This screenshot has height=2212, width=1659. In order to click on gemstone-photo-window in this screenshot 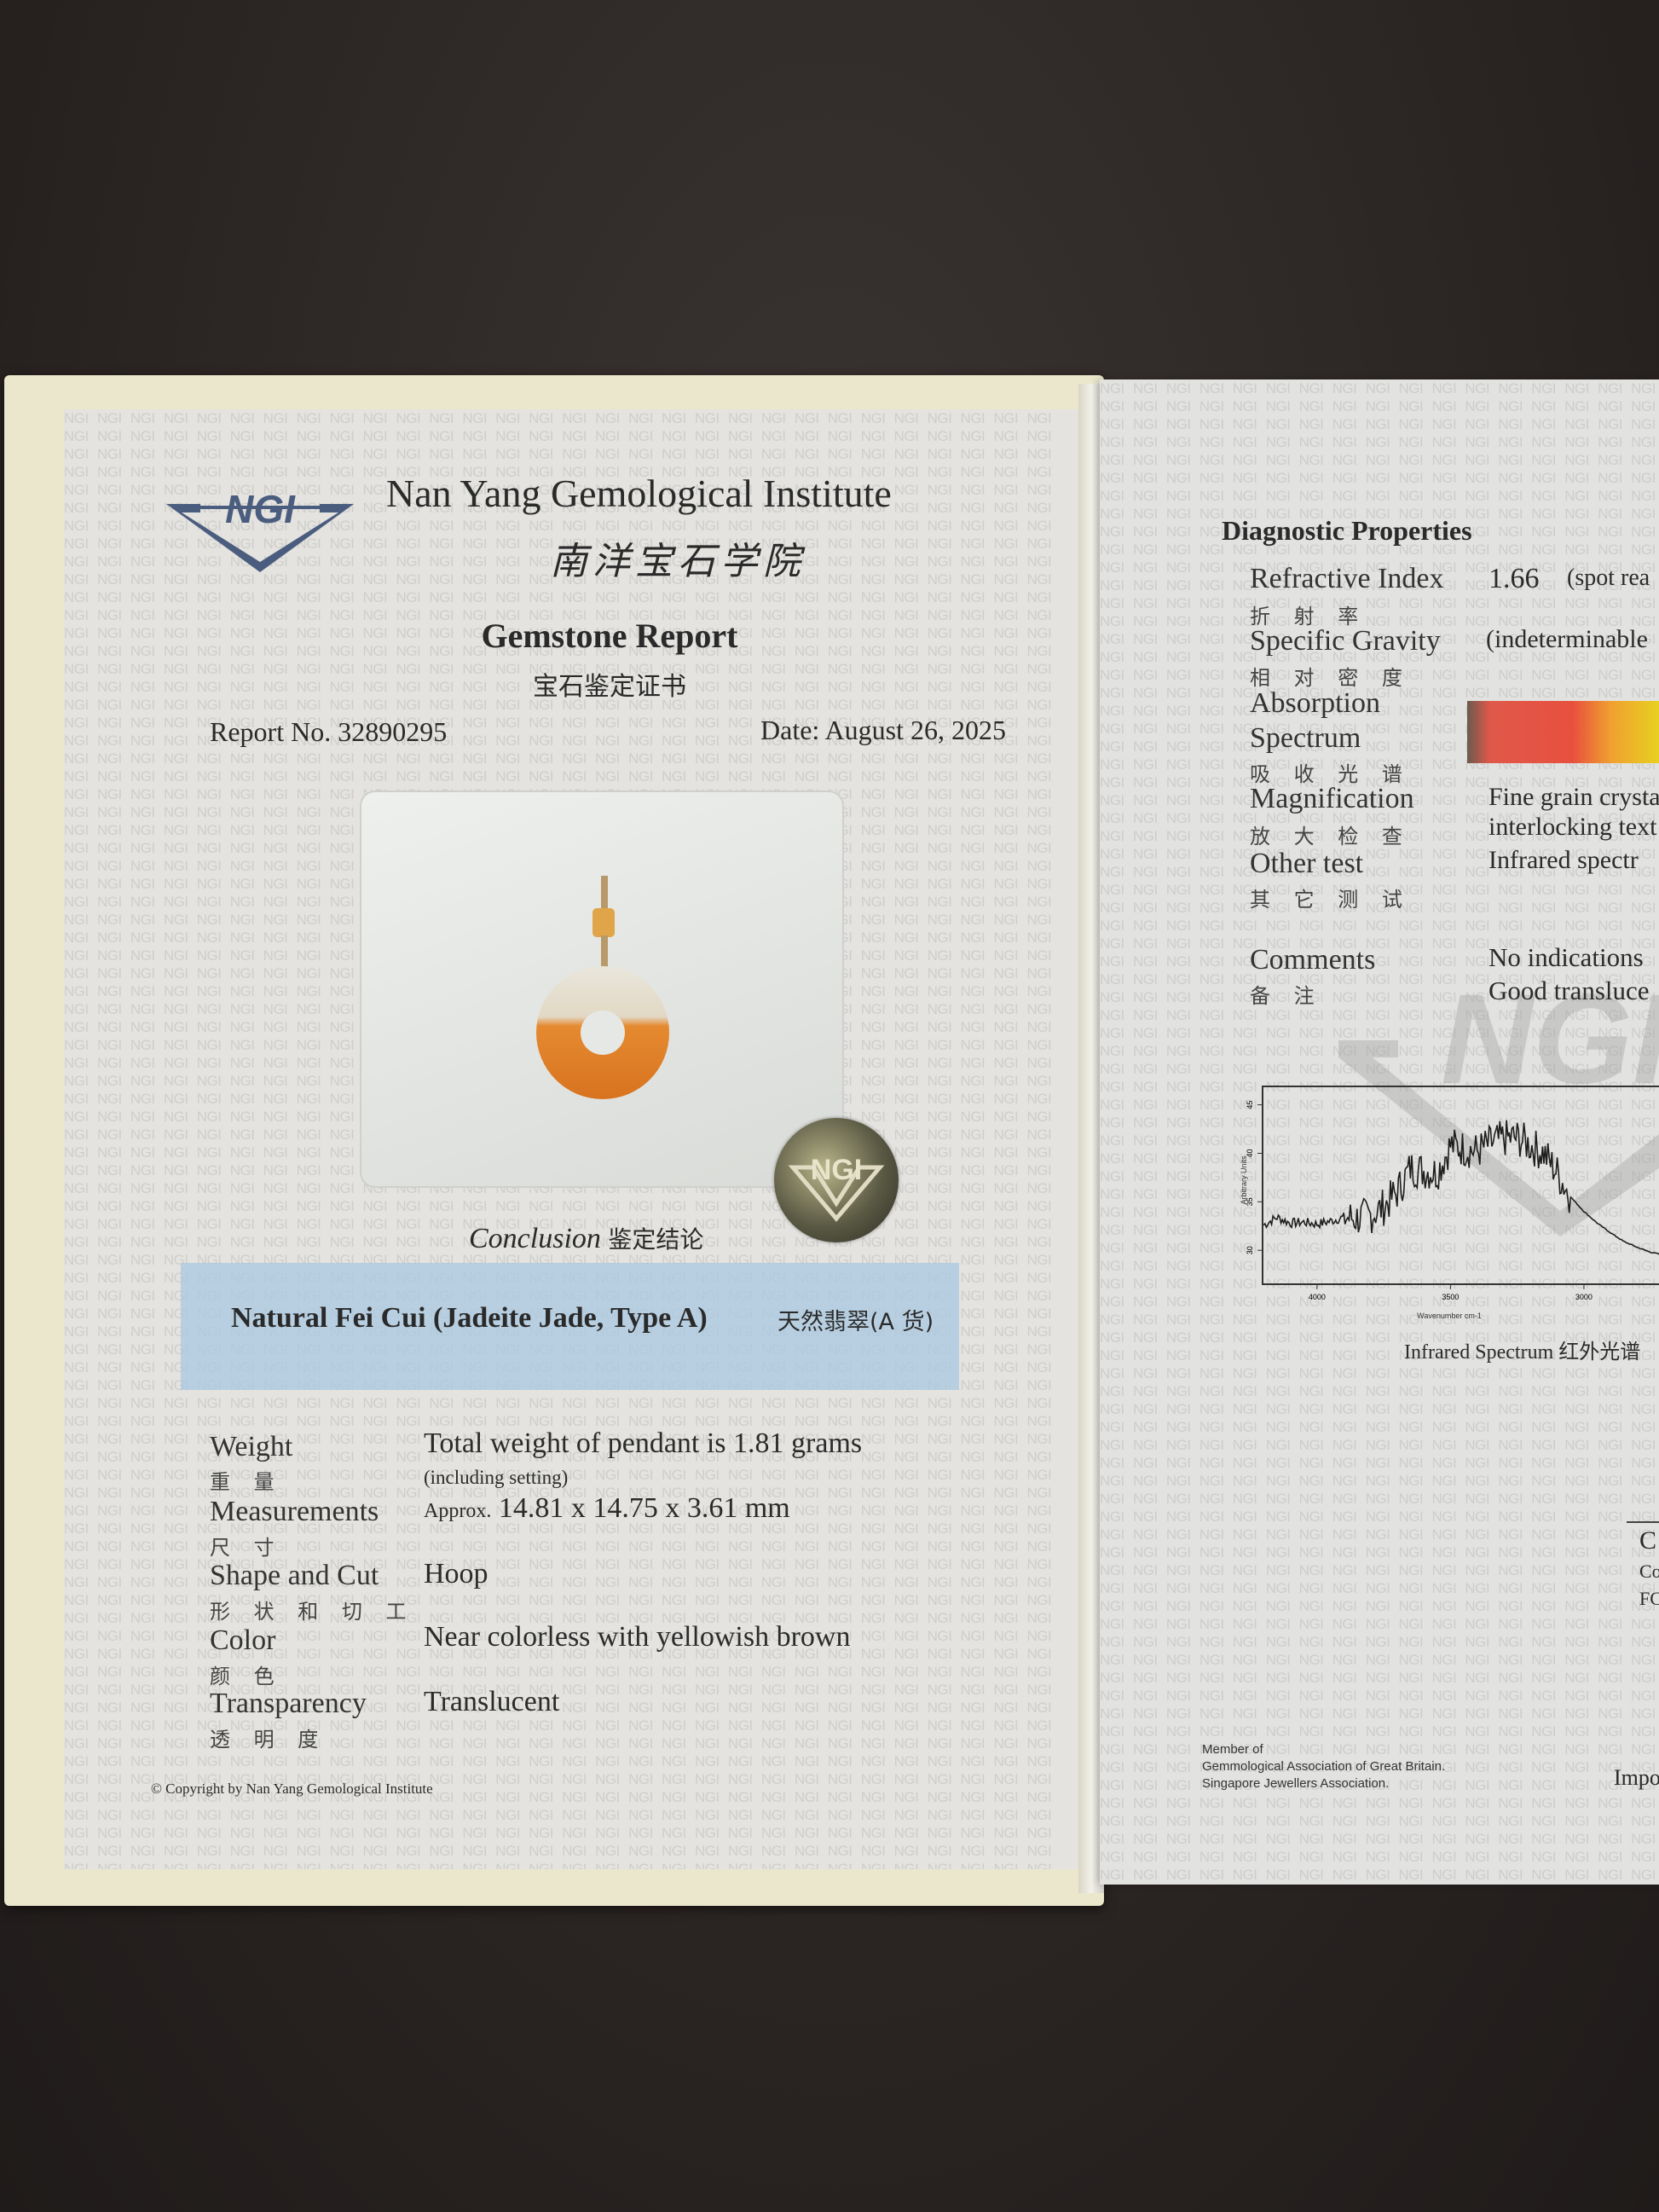, I will do `click(602, 989)`.